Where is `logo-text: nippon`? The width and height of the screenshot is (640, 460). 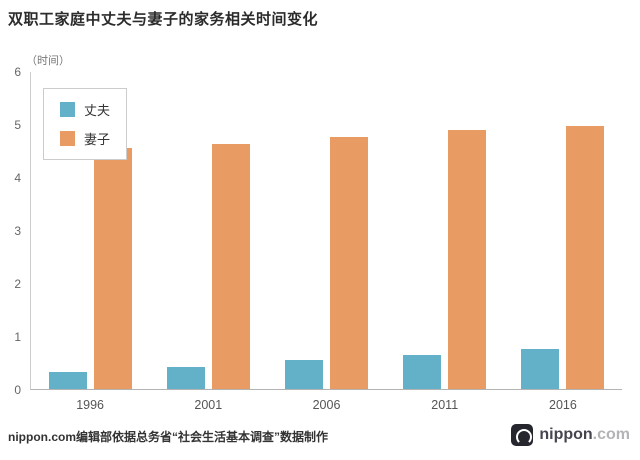 logo-text: nippon is located at coordinates (566, 434).